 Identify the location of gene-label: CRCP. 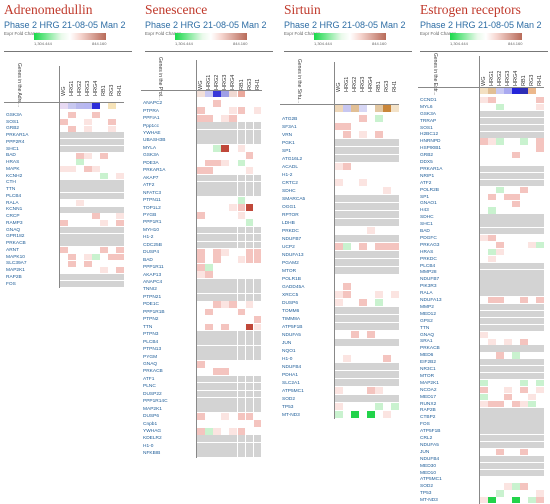
(13, 217).